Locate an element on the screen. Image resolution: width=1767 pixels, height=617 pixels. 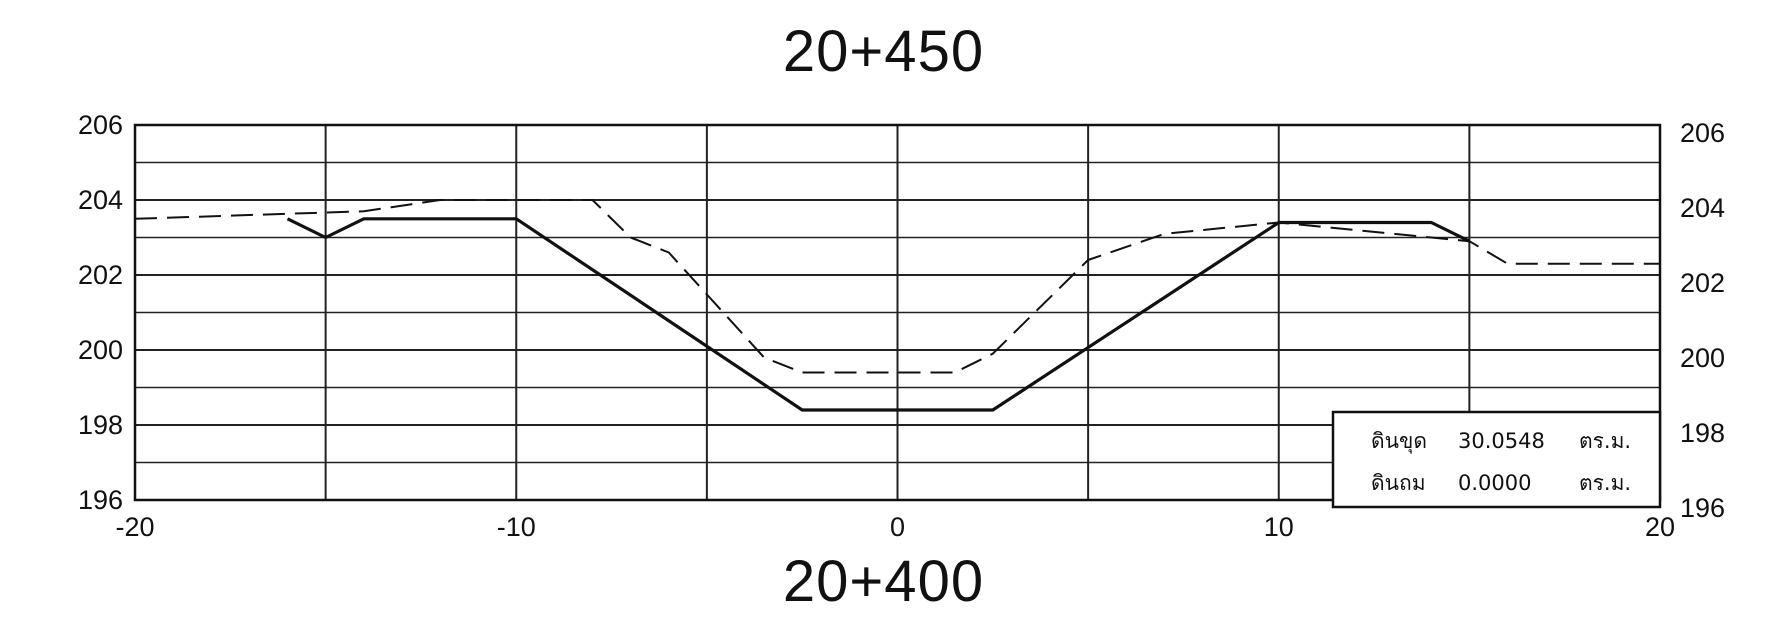
y-tick-label-right: 200 is located at coordinates (1702, 358).